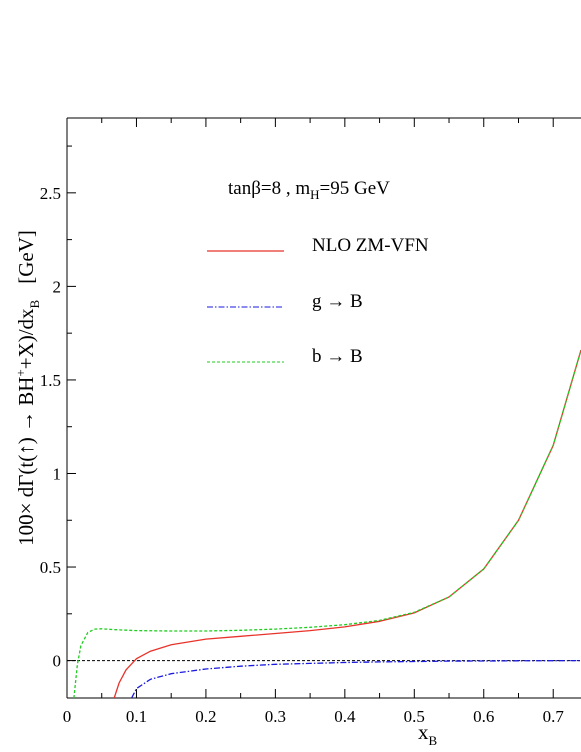 This screenshot has height=752, width=581. Describe the element at coordinates (27, 388) in the screenshot. I see `y-axis-label: 100× dΓ(t(↑) → BH++X)/dxB[GeV]` at that location.